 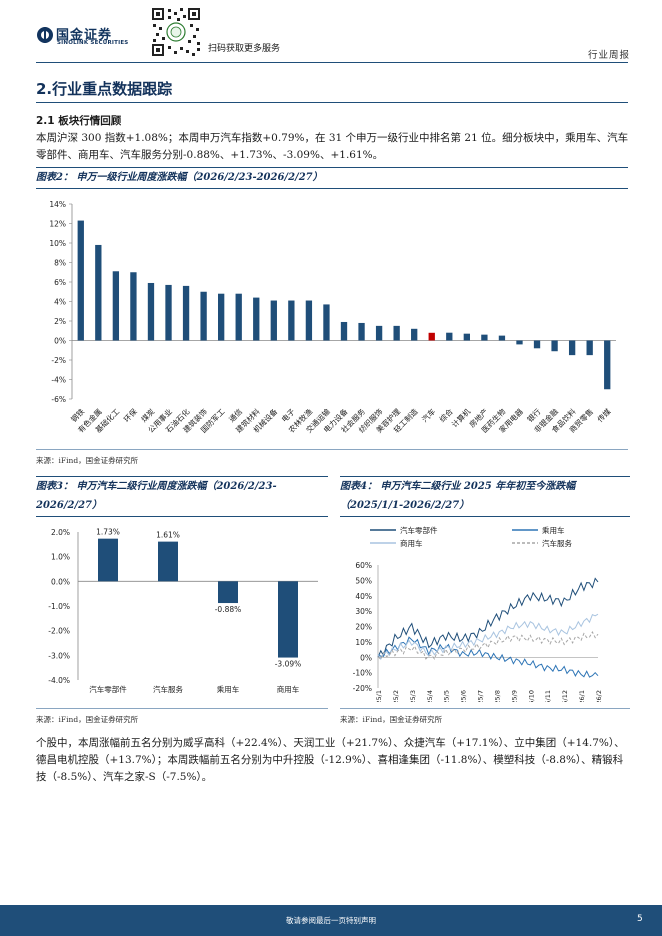 What do you see at coordinates (57, 204) in the screenshot?
I see `chart1-y-tick: 14%` at bounding box center [57, 204].